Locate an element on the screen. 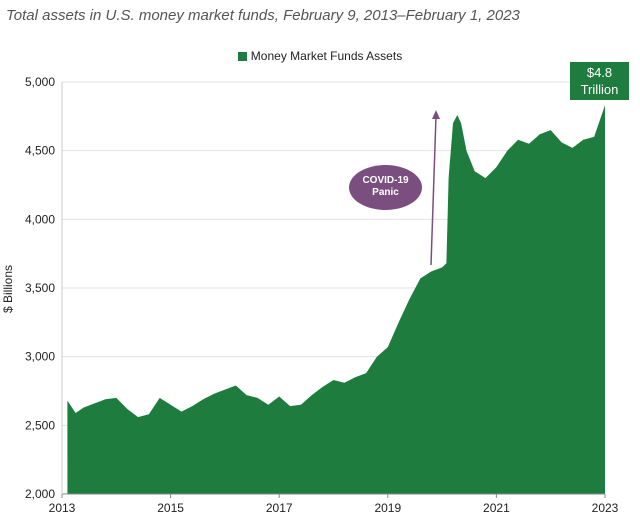 The height and width of the screenshot is (523, 640). covid-arrow is located at coordinates (433, 190).